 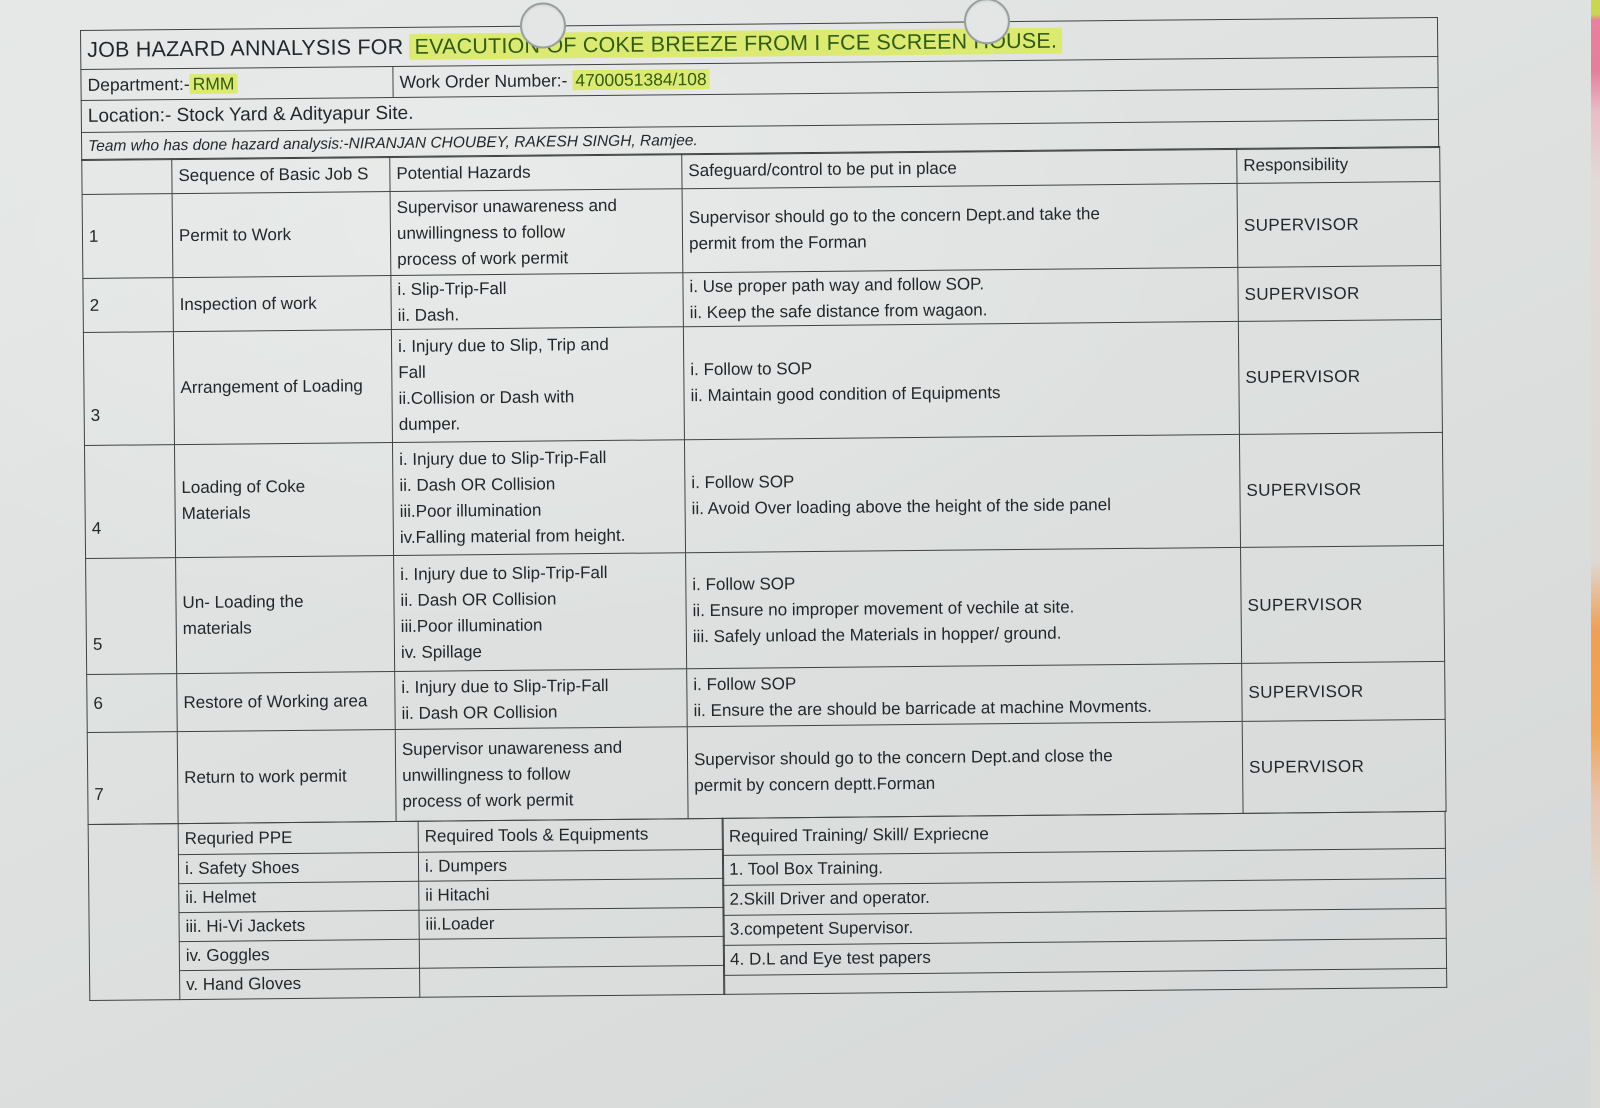 I want to click on text-line: Loading of Coke, so click(x=243, y=487).